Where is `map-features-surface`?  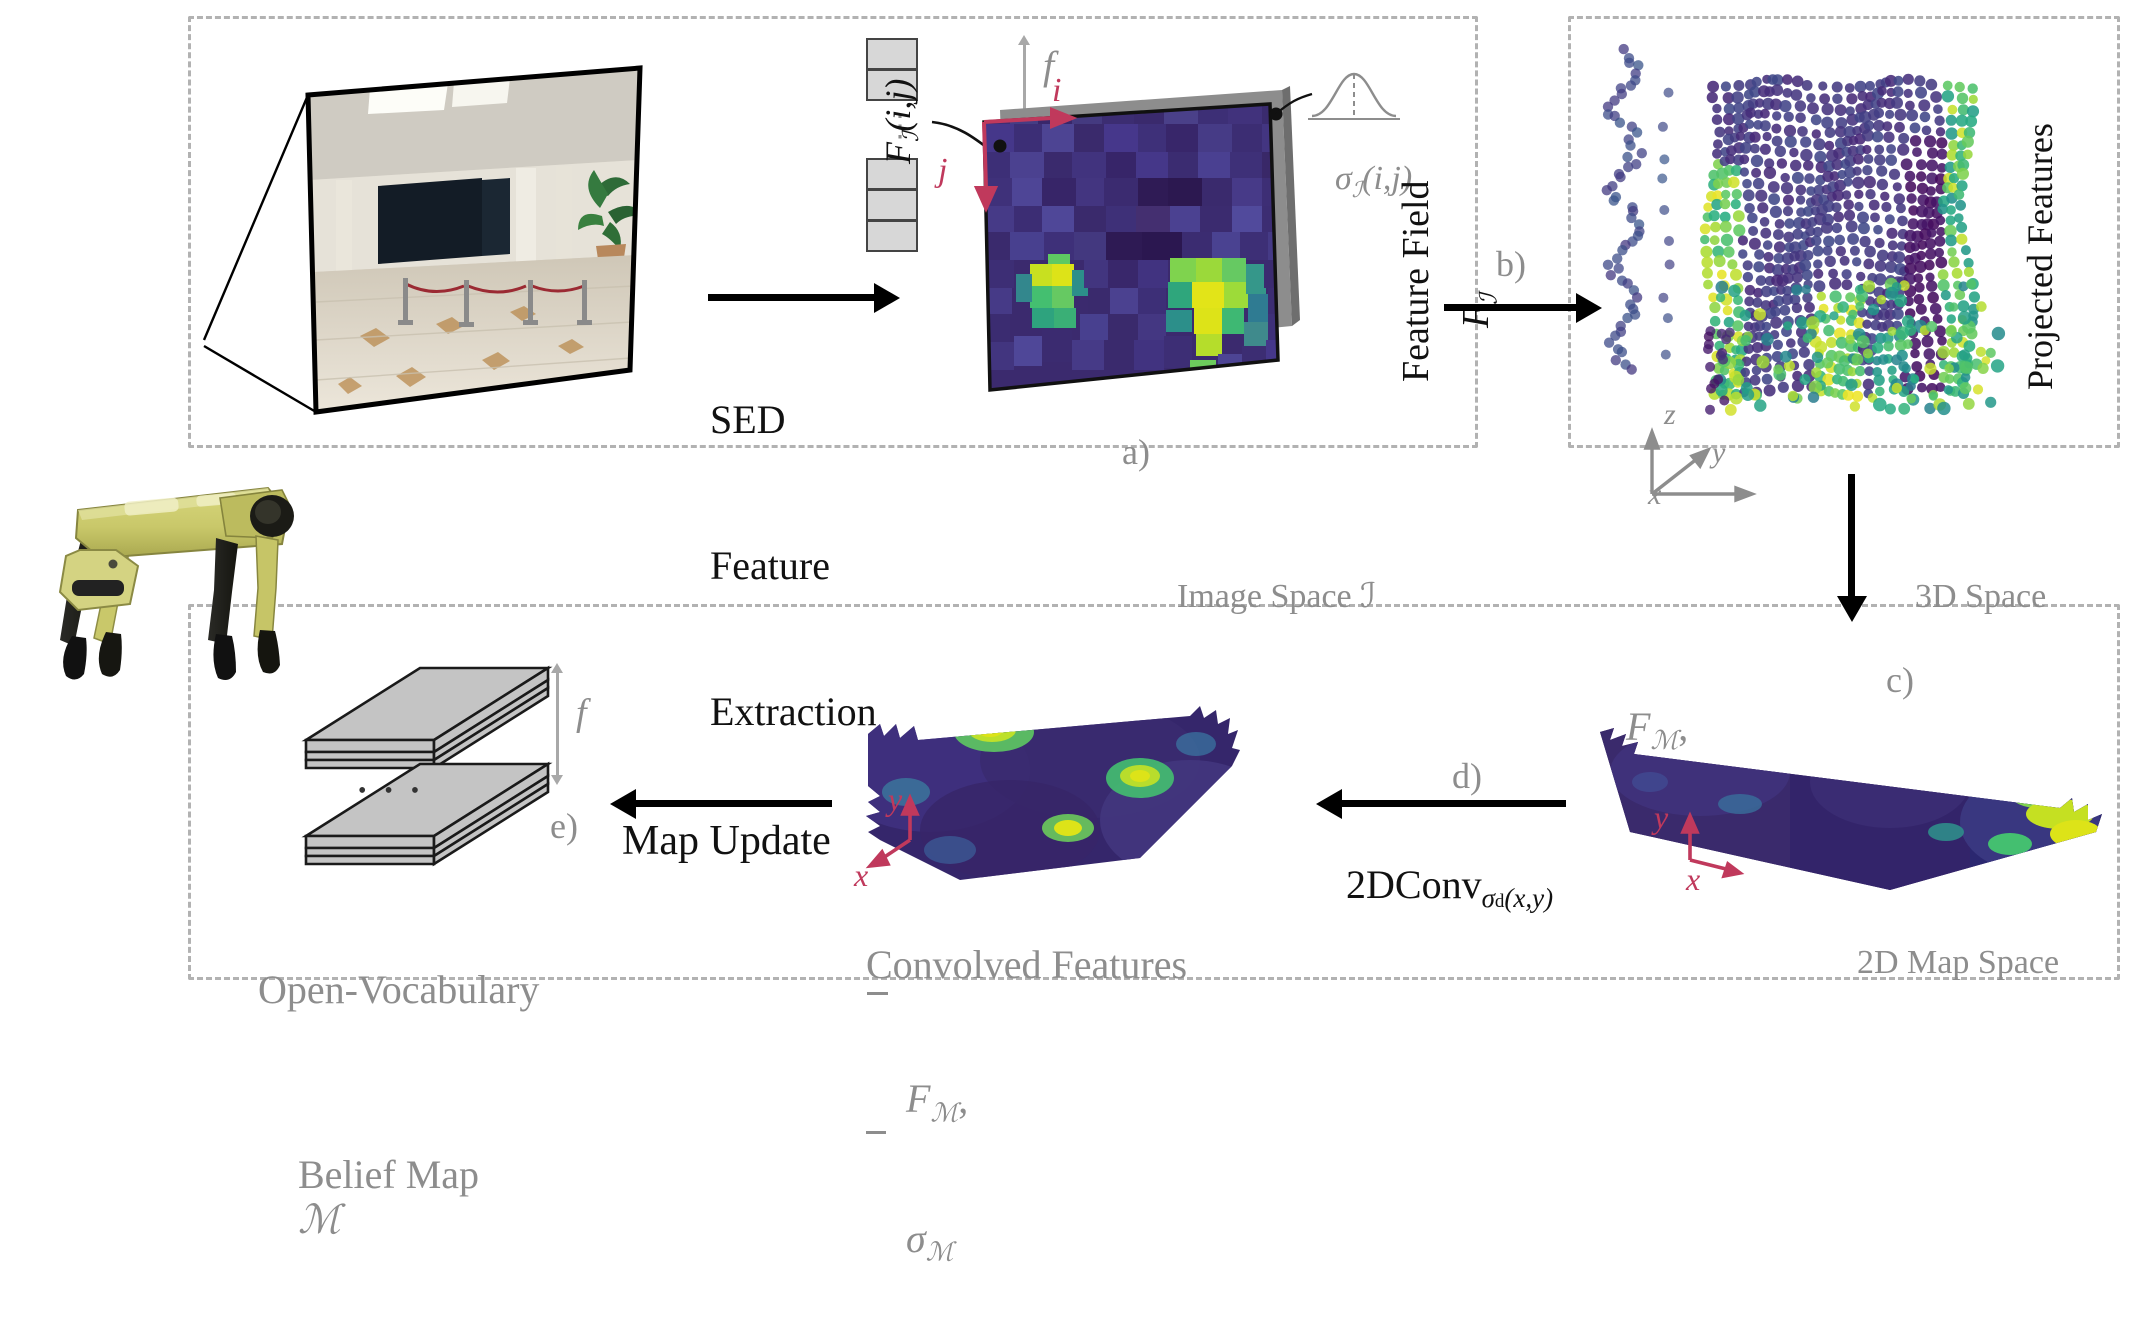 map-features-surface is located at coordinates (1850, 807).